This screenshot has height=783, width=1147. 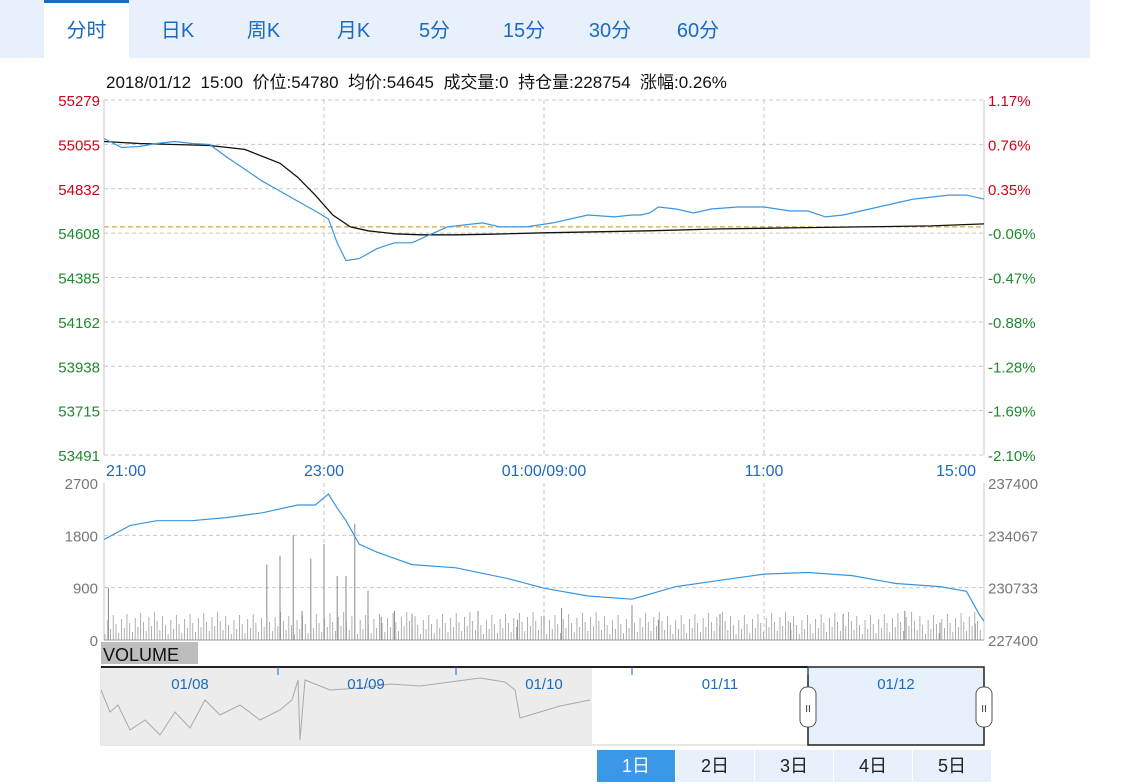 What do you see at coordinates (79, 145) in the screenshot?
I see `price-tick-label: 55055` at bounding box center [79, 145].